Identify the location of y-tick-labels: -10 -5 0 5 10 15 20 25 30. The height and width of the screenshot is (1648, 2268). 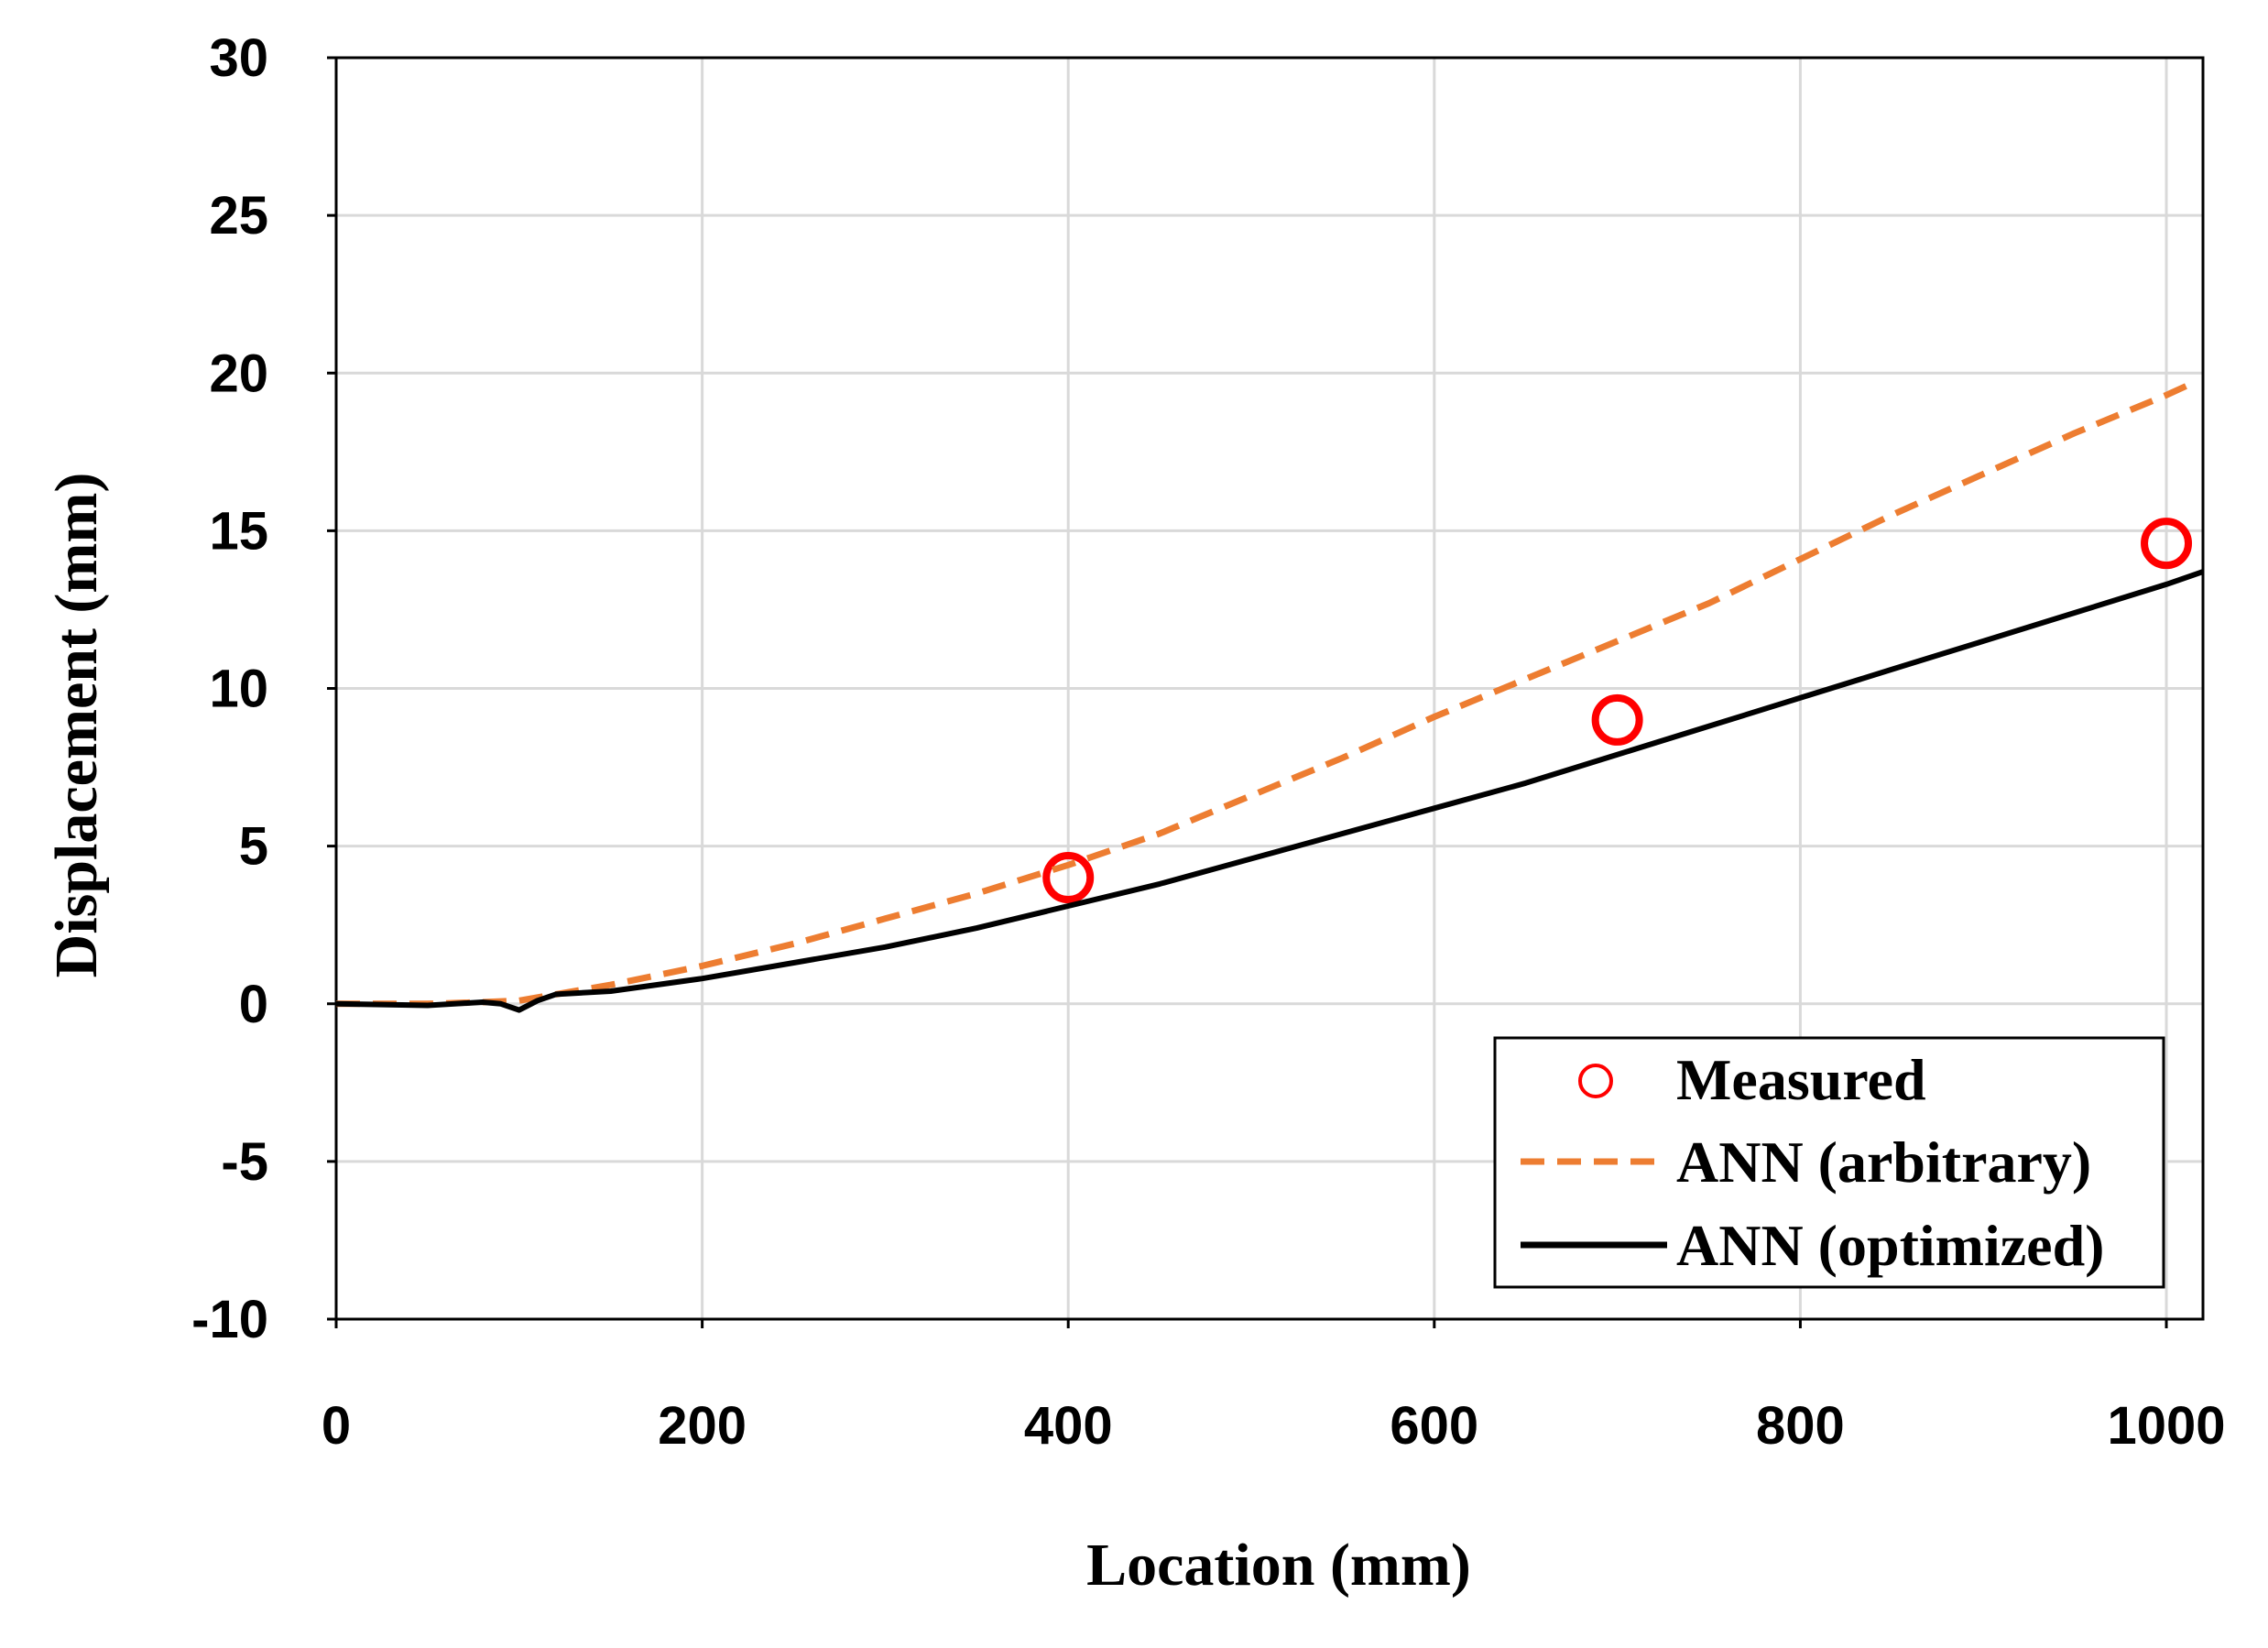
(263, 688).